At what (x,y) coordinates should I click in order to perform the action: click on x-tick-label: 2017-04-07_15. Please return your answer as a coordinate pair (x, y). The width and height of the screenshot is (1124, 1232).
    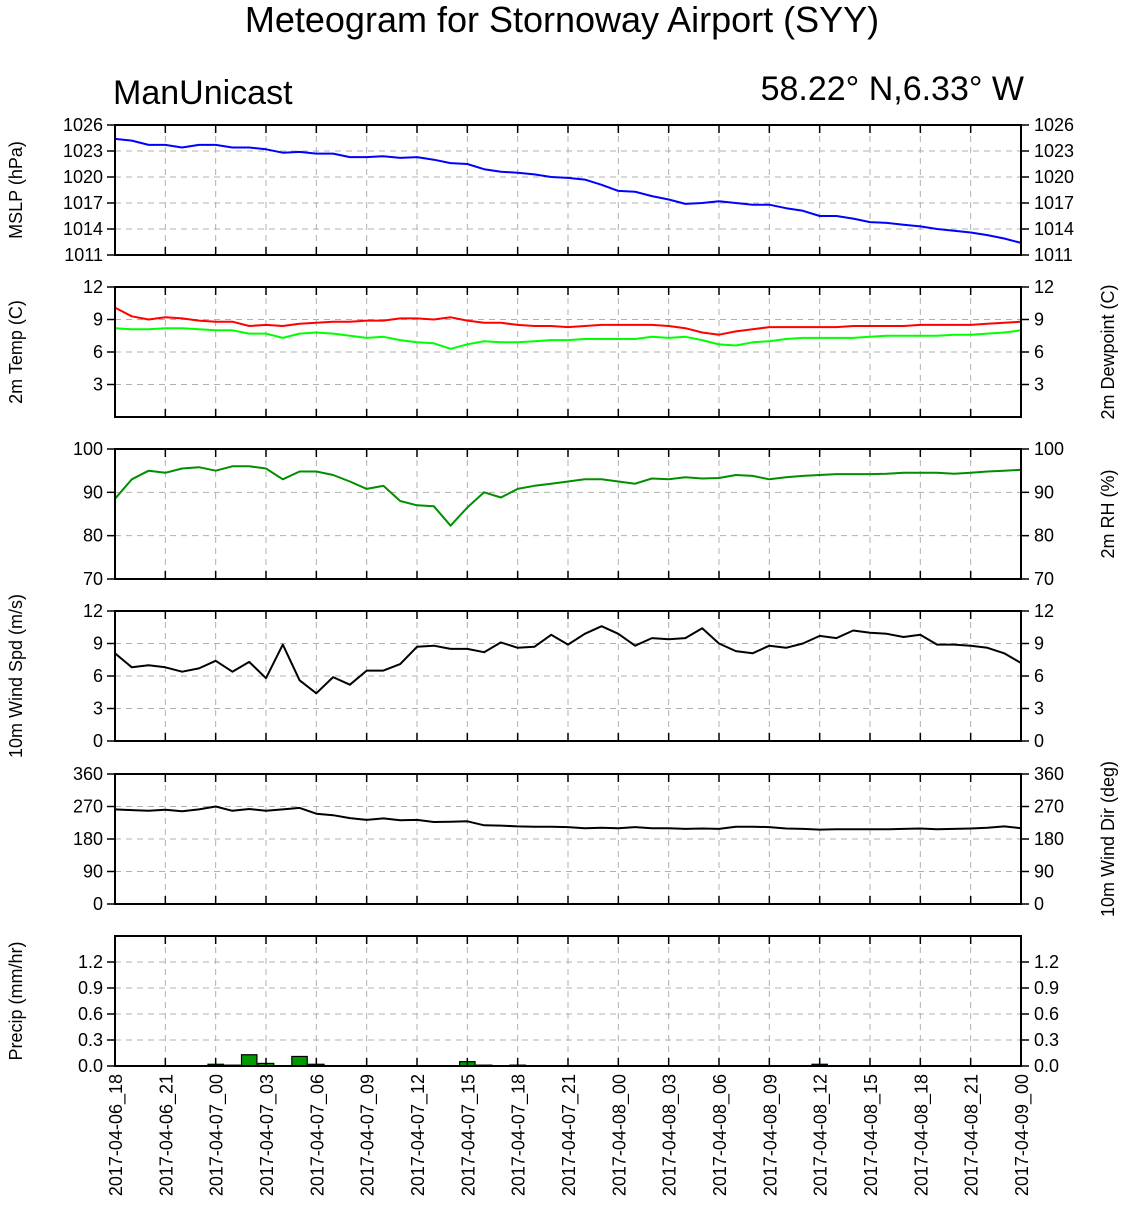
    Looking at the image, I should click on (468, 1135).